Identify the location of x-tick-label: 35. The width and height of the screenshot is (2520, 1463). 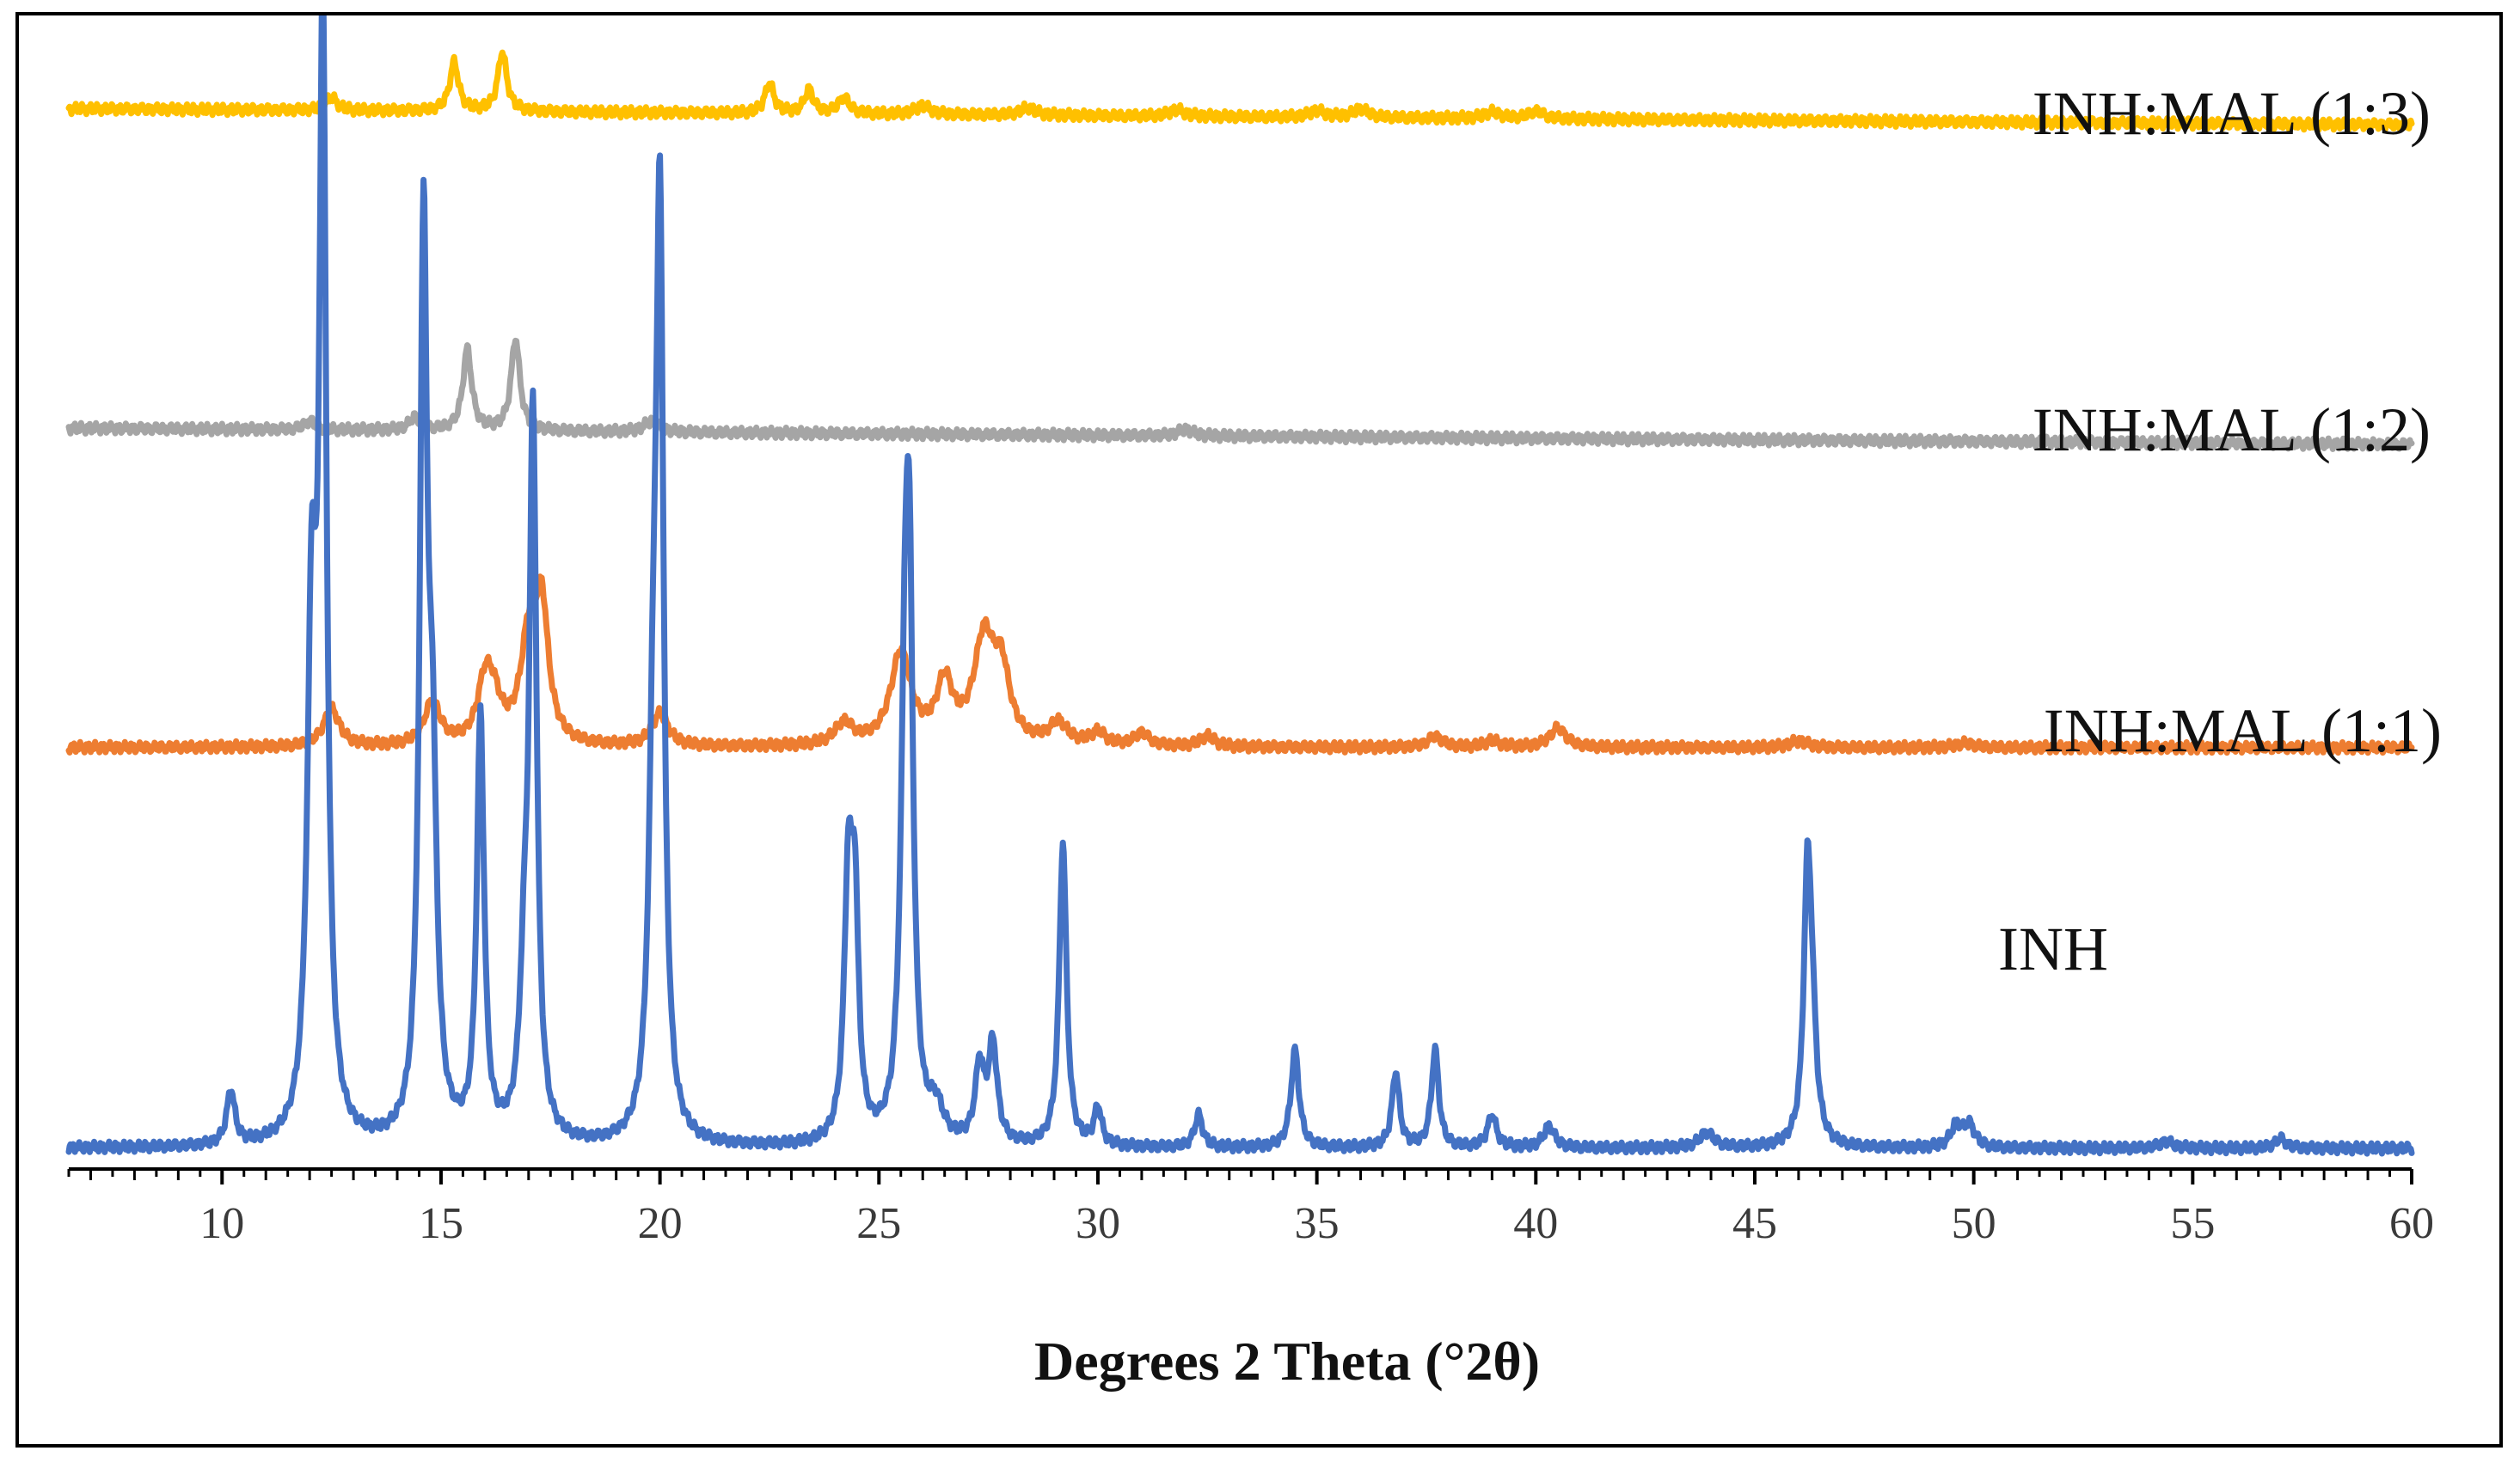
(1318, 1223).